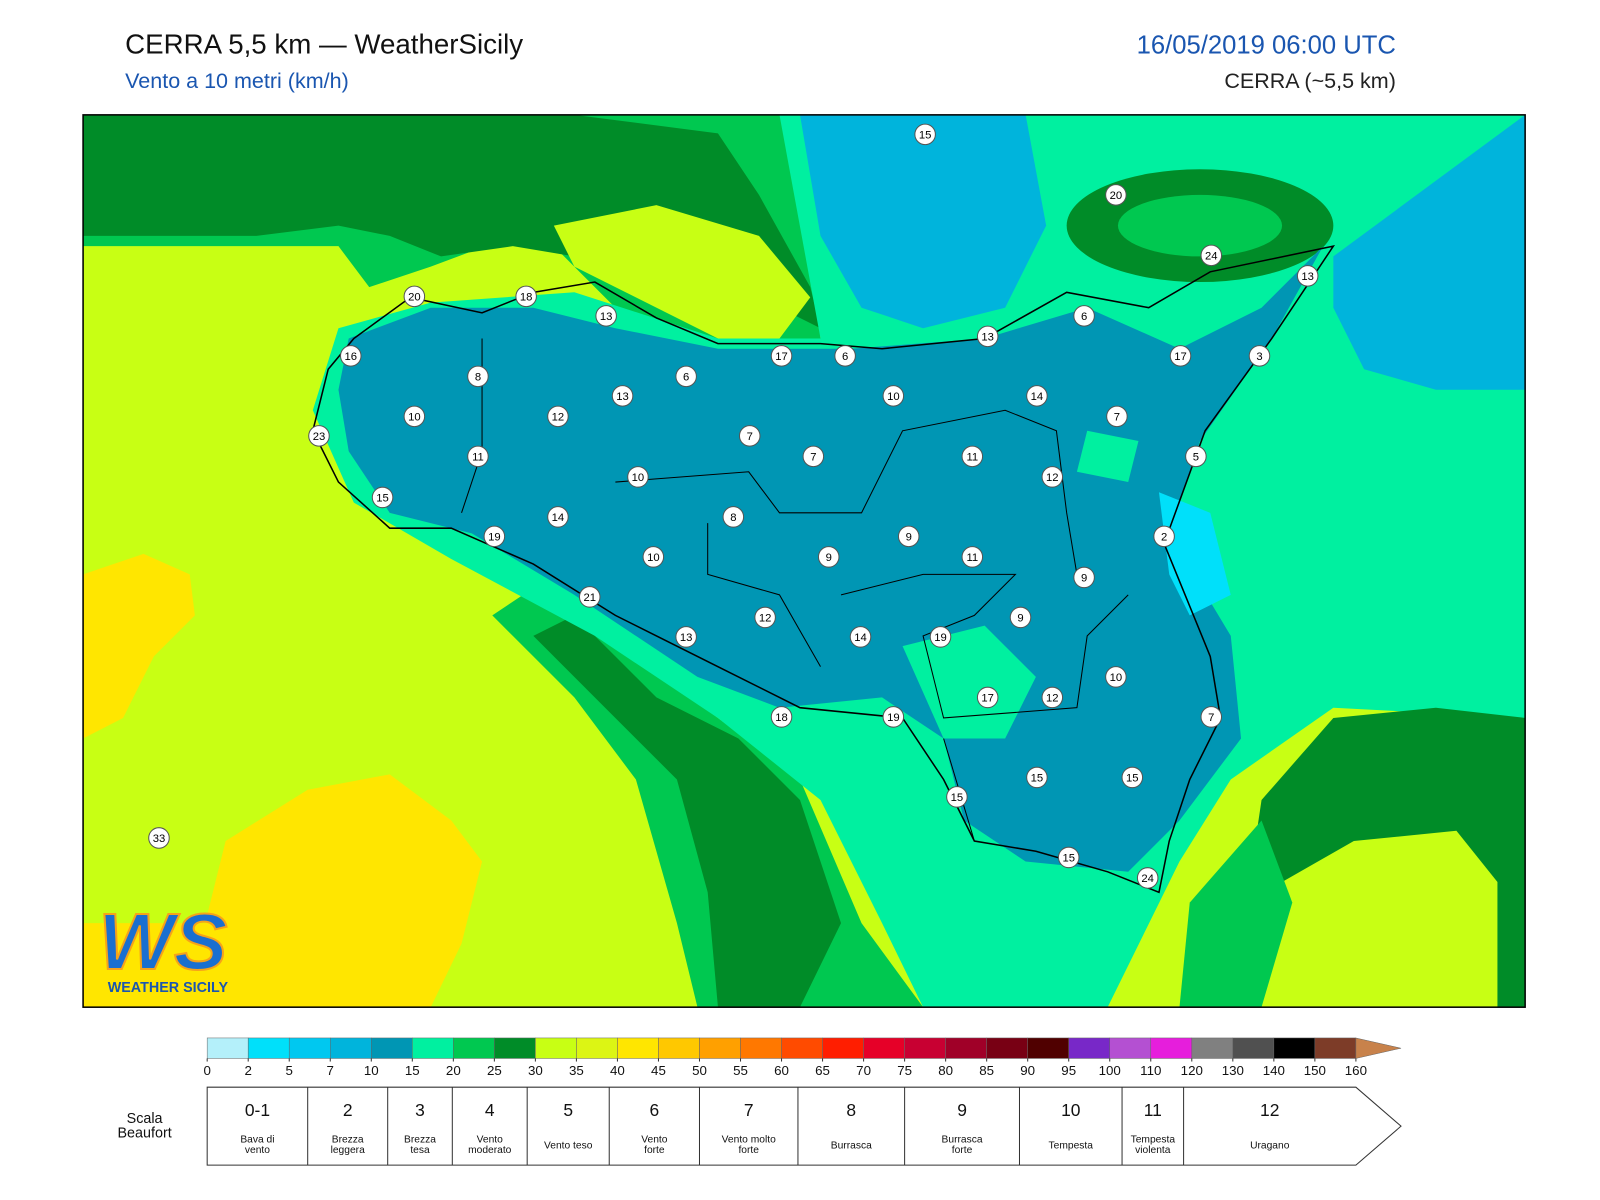 The height and width of the screenshot is (1200, 1600). Describe the element at coordinates (851, 1110) in the screenshot. I see `beaufort-force: 8` at that location.